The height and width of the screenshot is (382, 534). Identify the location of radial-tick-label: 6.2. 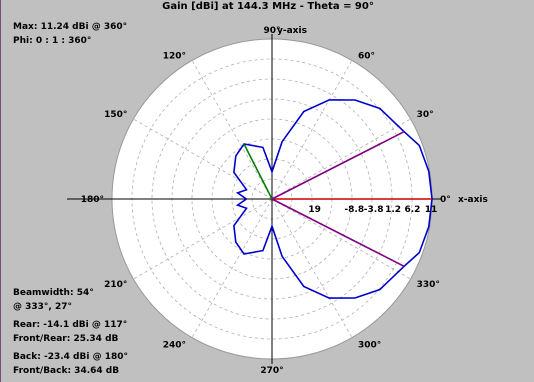
(412, 210).